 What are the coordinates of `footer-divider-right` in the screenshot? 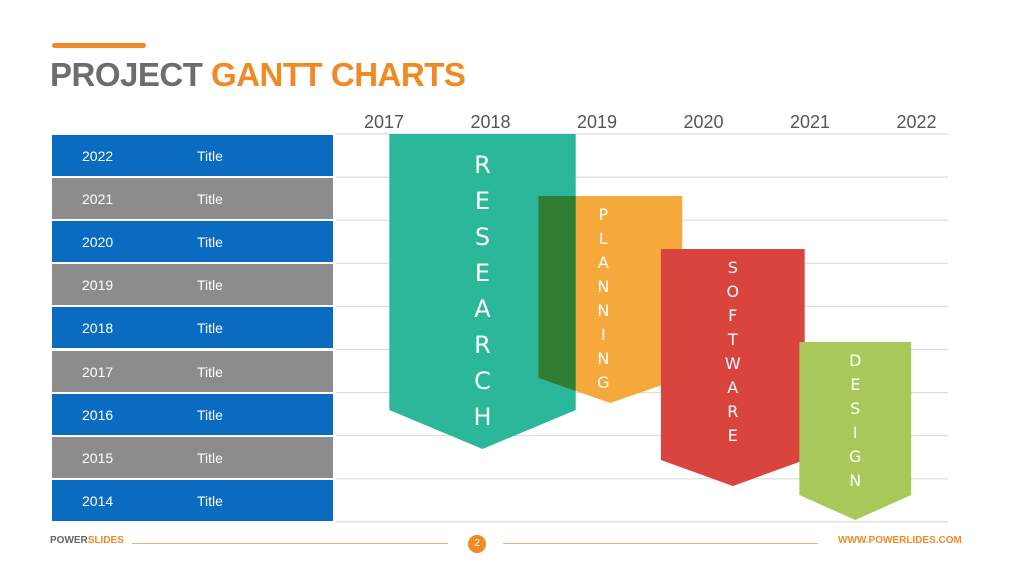 It's located at (660, 543).